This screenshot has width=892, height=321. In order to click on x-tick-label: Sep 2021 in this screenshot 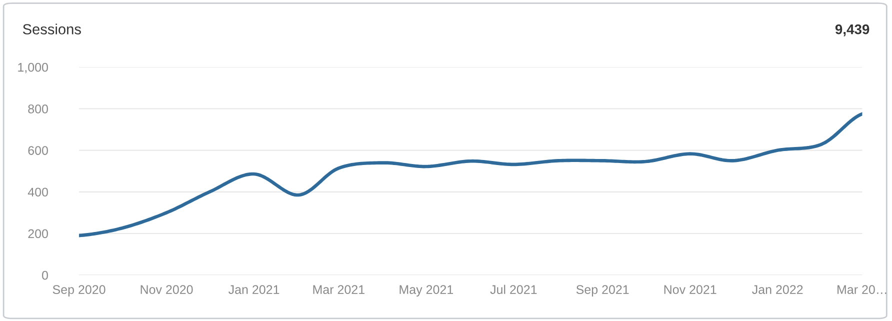, I will do `click(602, 290)`.